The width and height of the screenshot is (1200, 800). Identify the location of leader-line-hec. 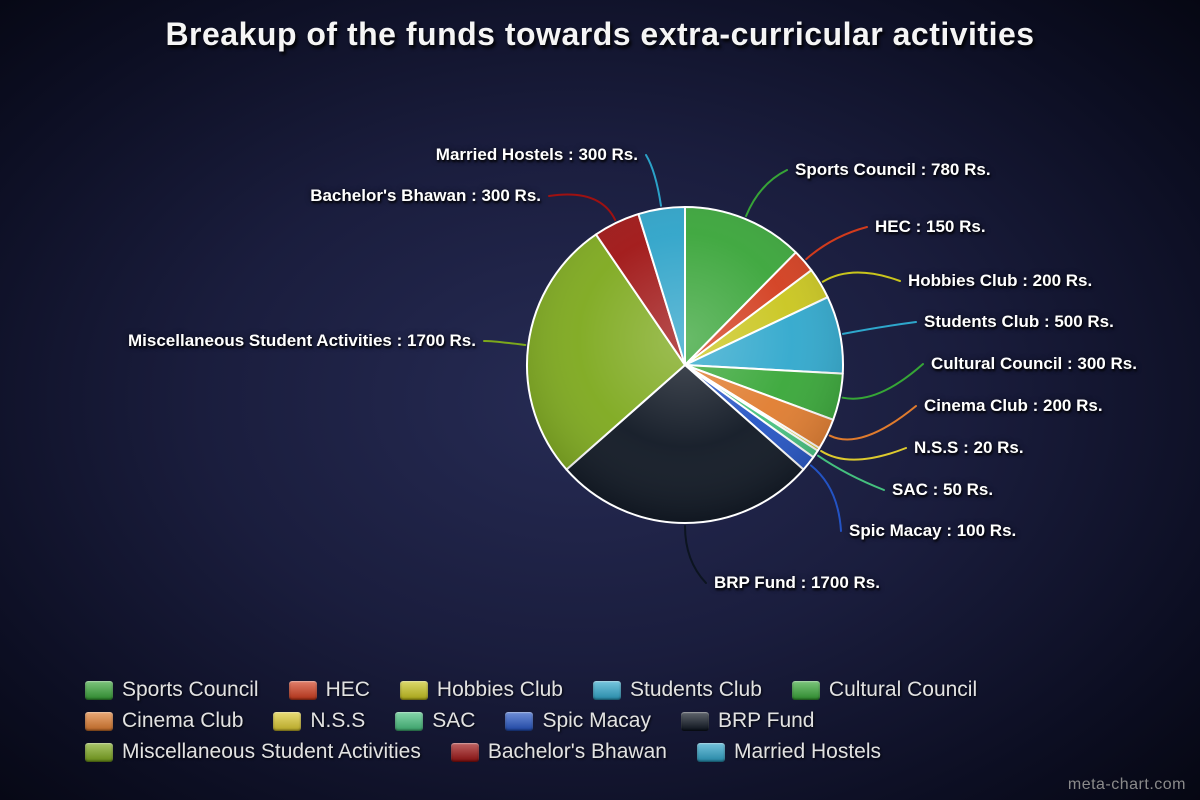
(836, 243).